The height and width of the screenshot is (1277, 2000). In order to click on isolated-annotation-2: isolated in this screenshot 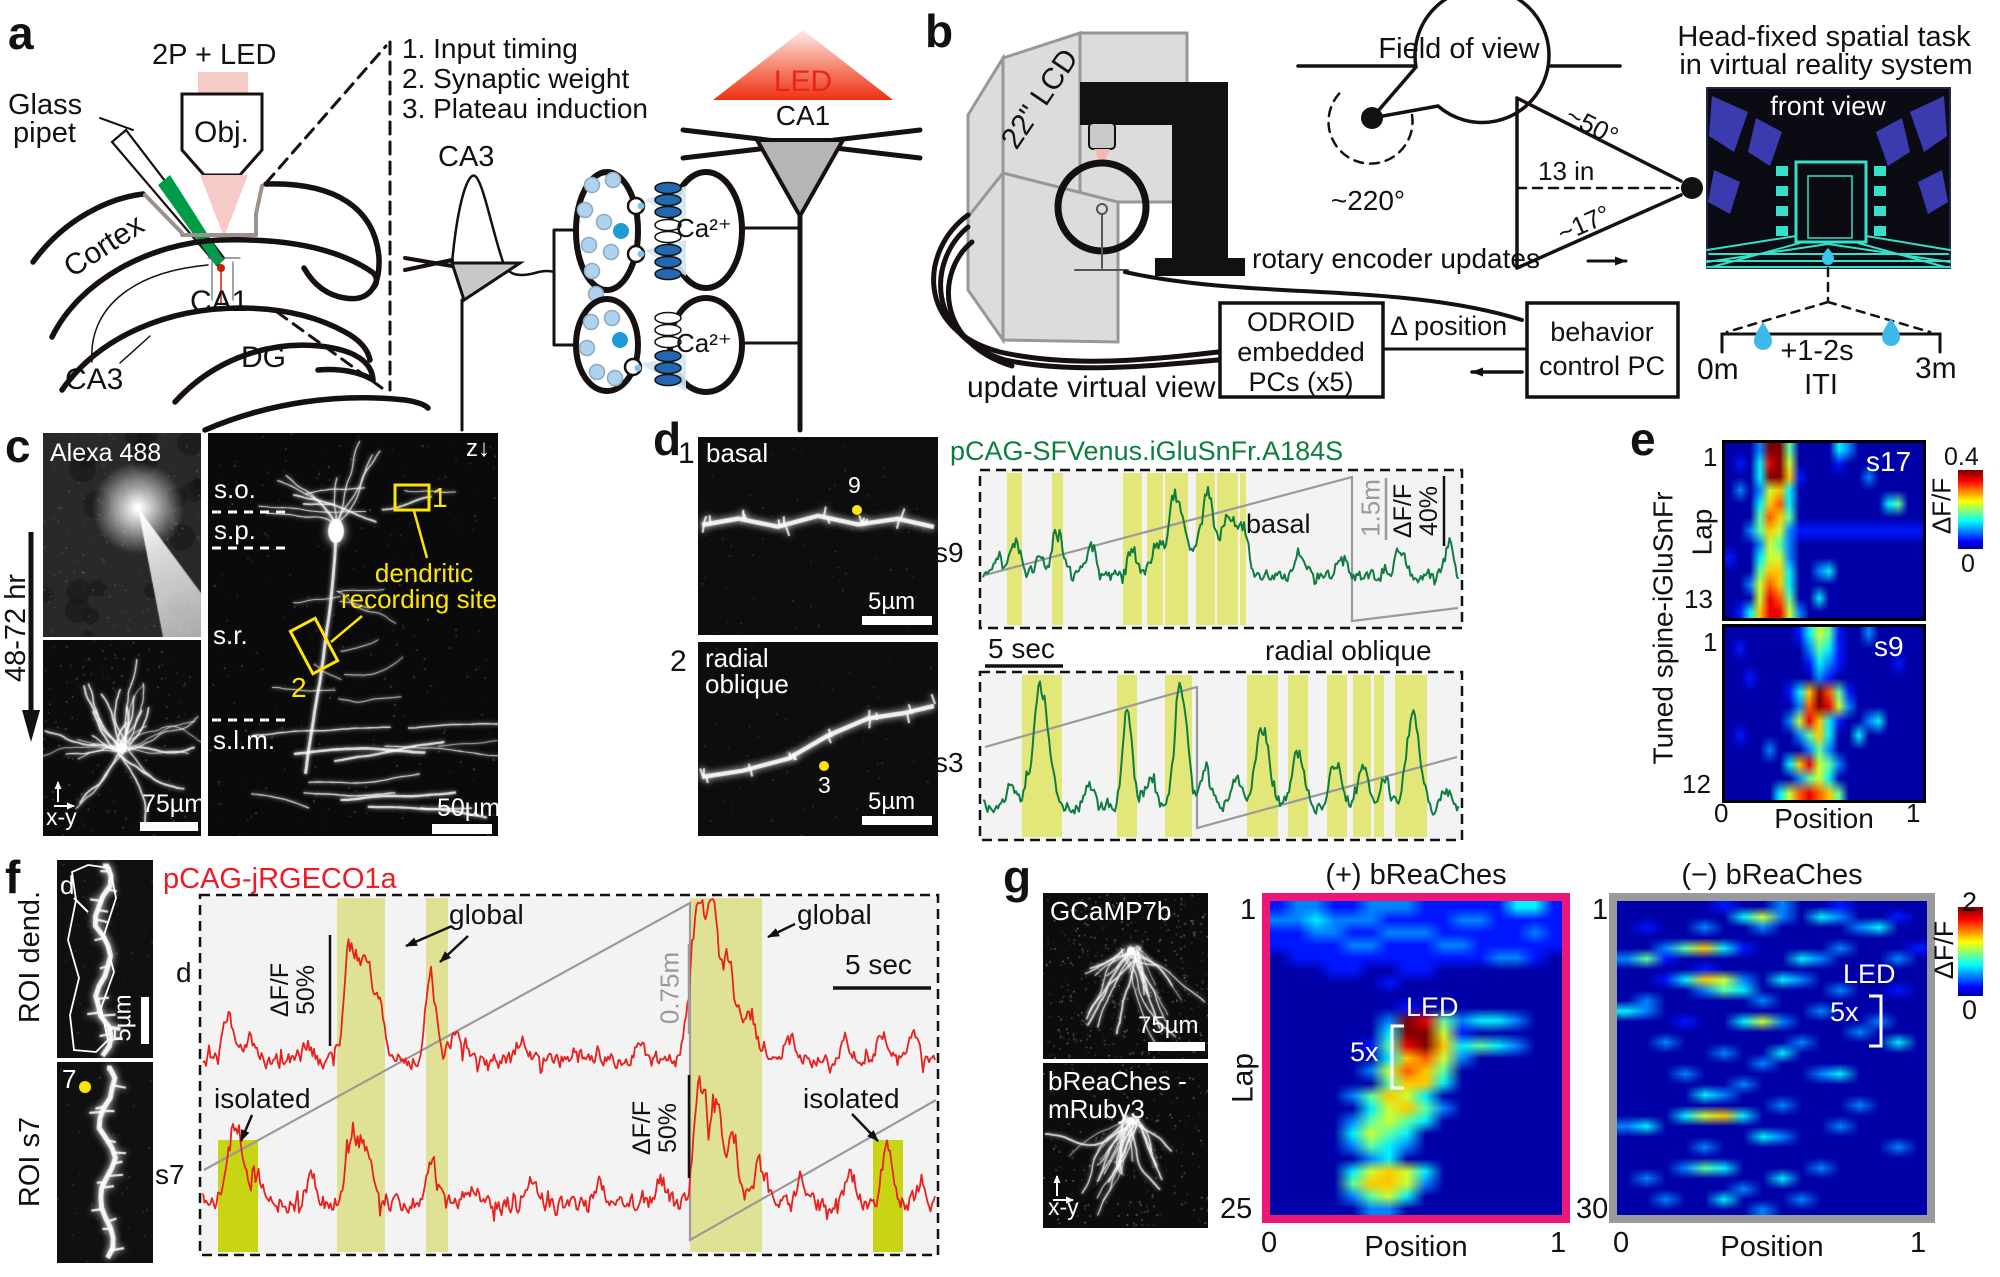, I will do `click(851, 1098)`.